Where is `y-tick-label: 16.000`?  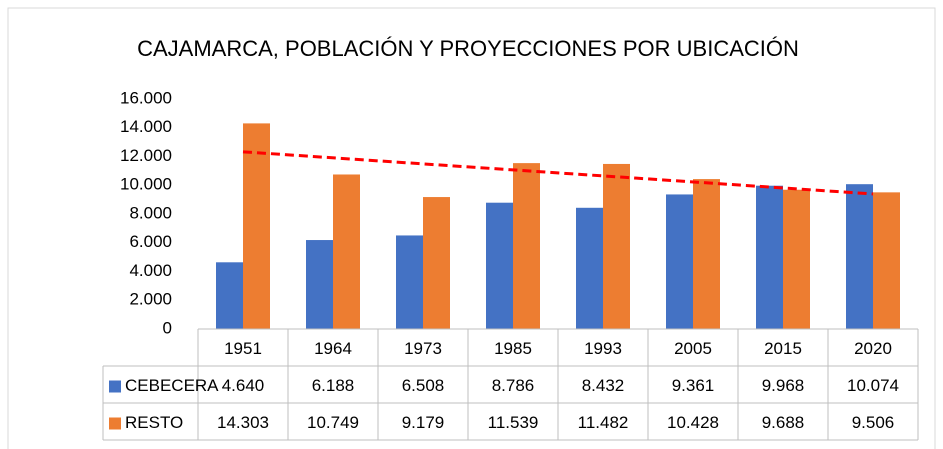
y-tick-label: 16.000 is located at coordinates (146, 97).